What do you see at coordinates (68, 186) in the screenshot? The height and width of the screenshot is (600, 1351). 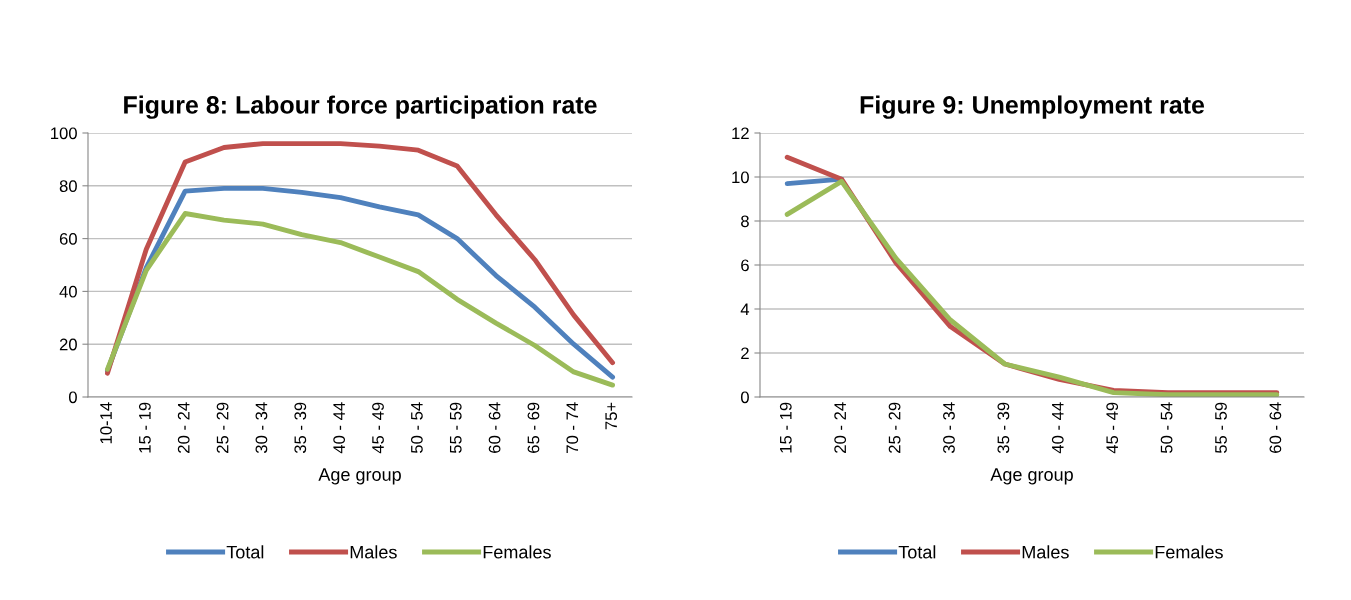 I see `y-tick-label: 80` at bounding box center [68, 186].